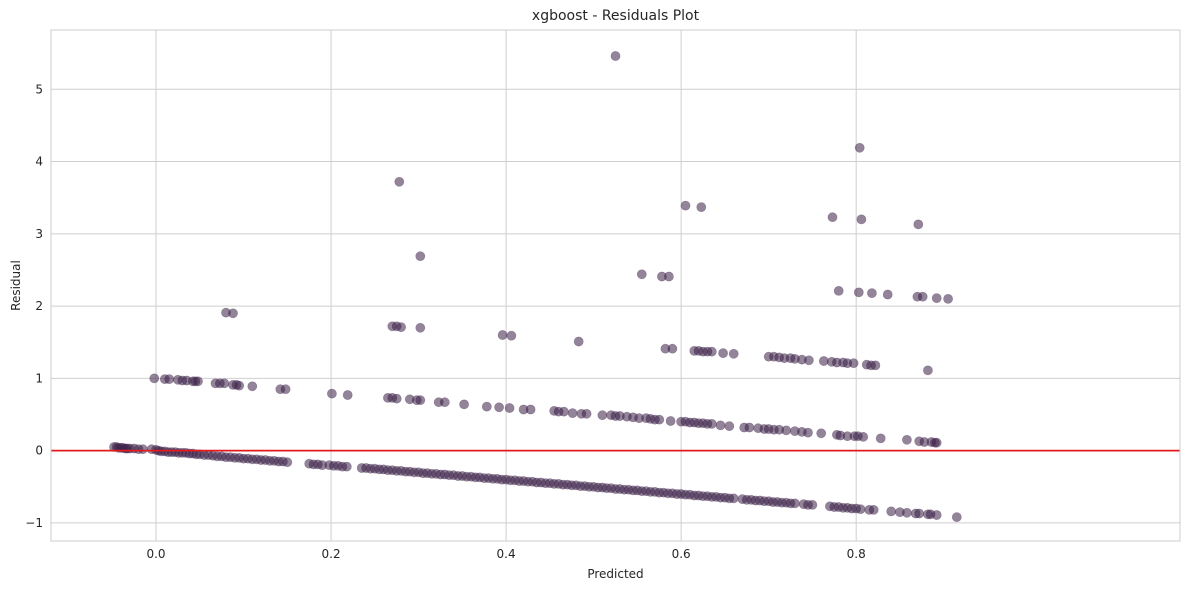  I want to click on x-tick-label: 0.0, so click(155, 554).